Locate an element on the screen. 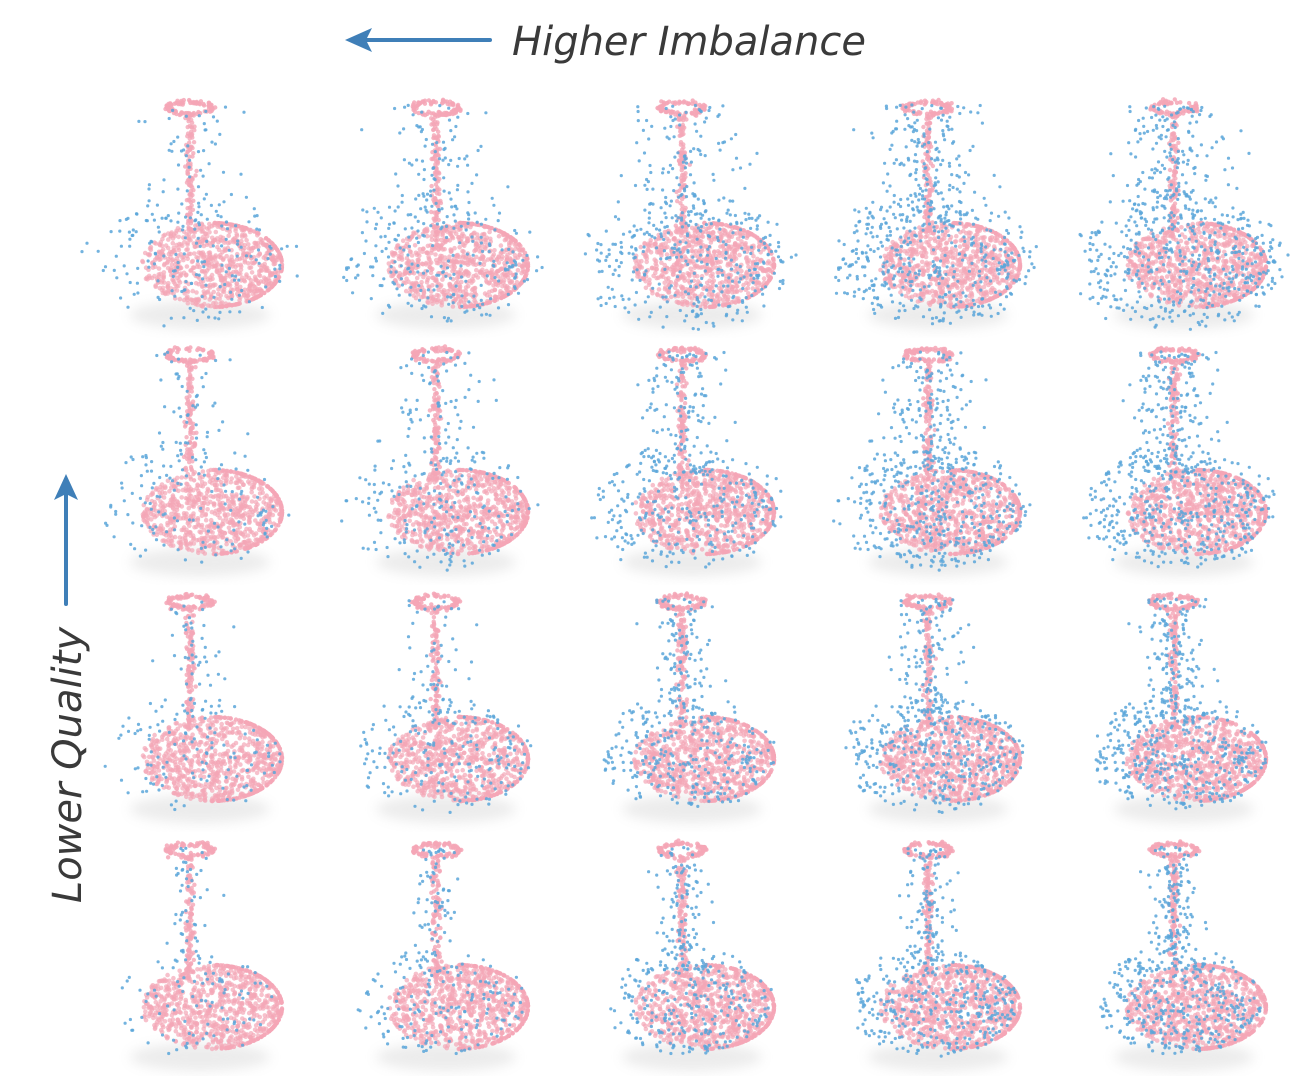 The height and width of the screenshot is (1076, 1302). x-axis-label: Higher Imbalance is located at coordinates (689, 42).